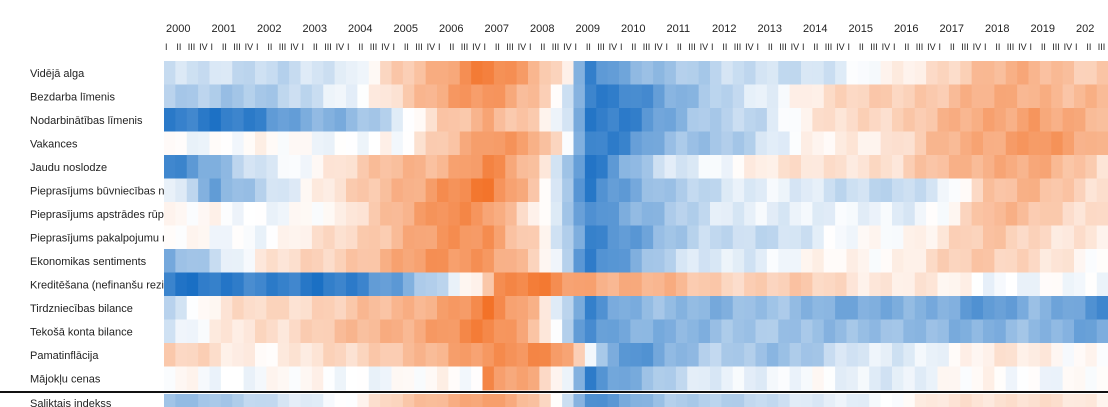 This screenshot has width=1108, height=407. What do you see at coordinates (658, 47) in the screenshot?
I see `quarter-tick: IV` at bounding box center [658, 47].